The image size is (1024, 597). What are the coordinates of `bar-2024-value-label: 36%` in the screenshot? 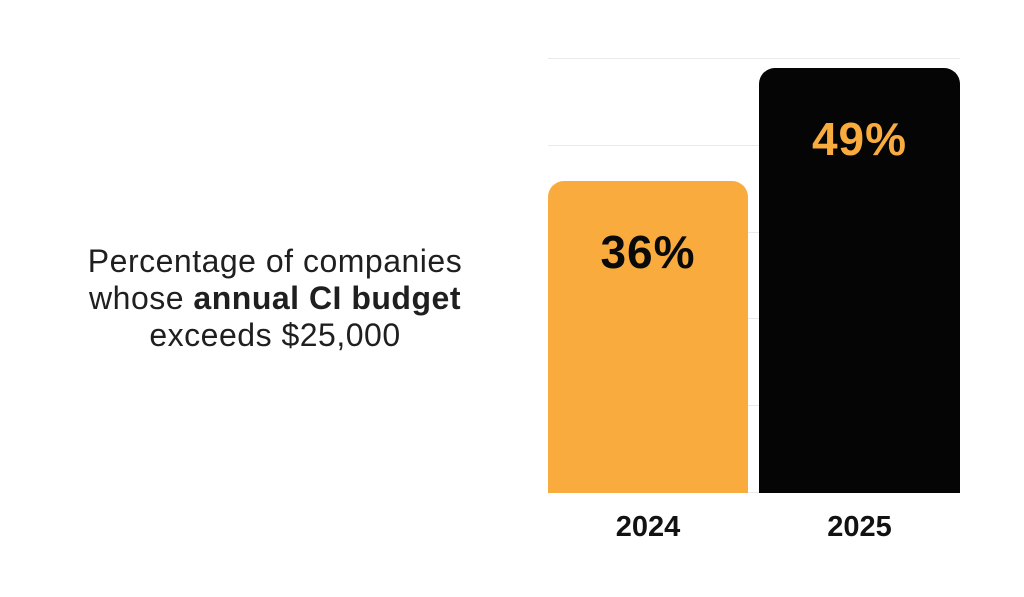 It's located at (648, 251).